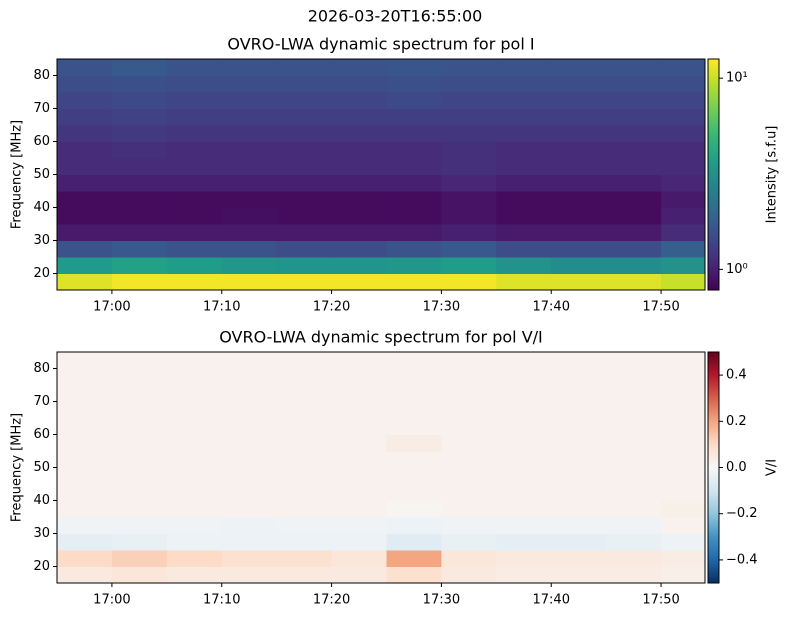 The width and height of the screenshot is (790, 617). What do you see at coordinates (41, 240) in the screenshot?
I see `y-tick-label: 30` at bounding box center [41, 240].